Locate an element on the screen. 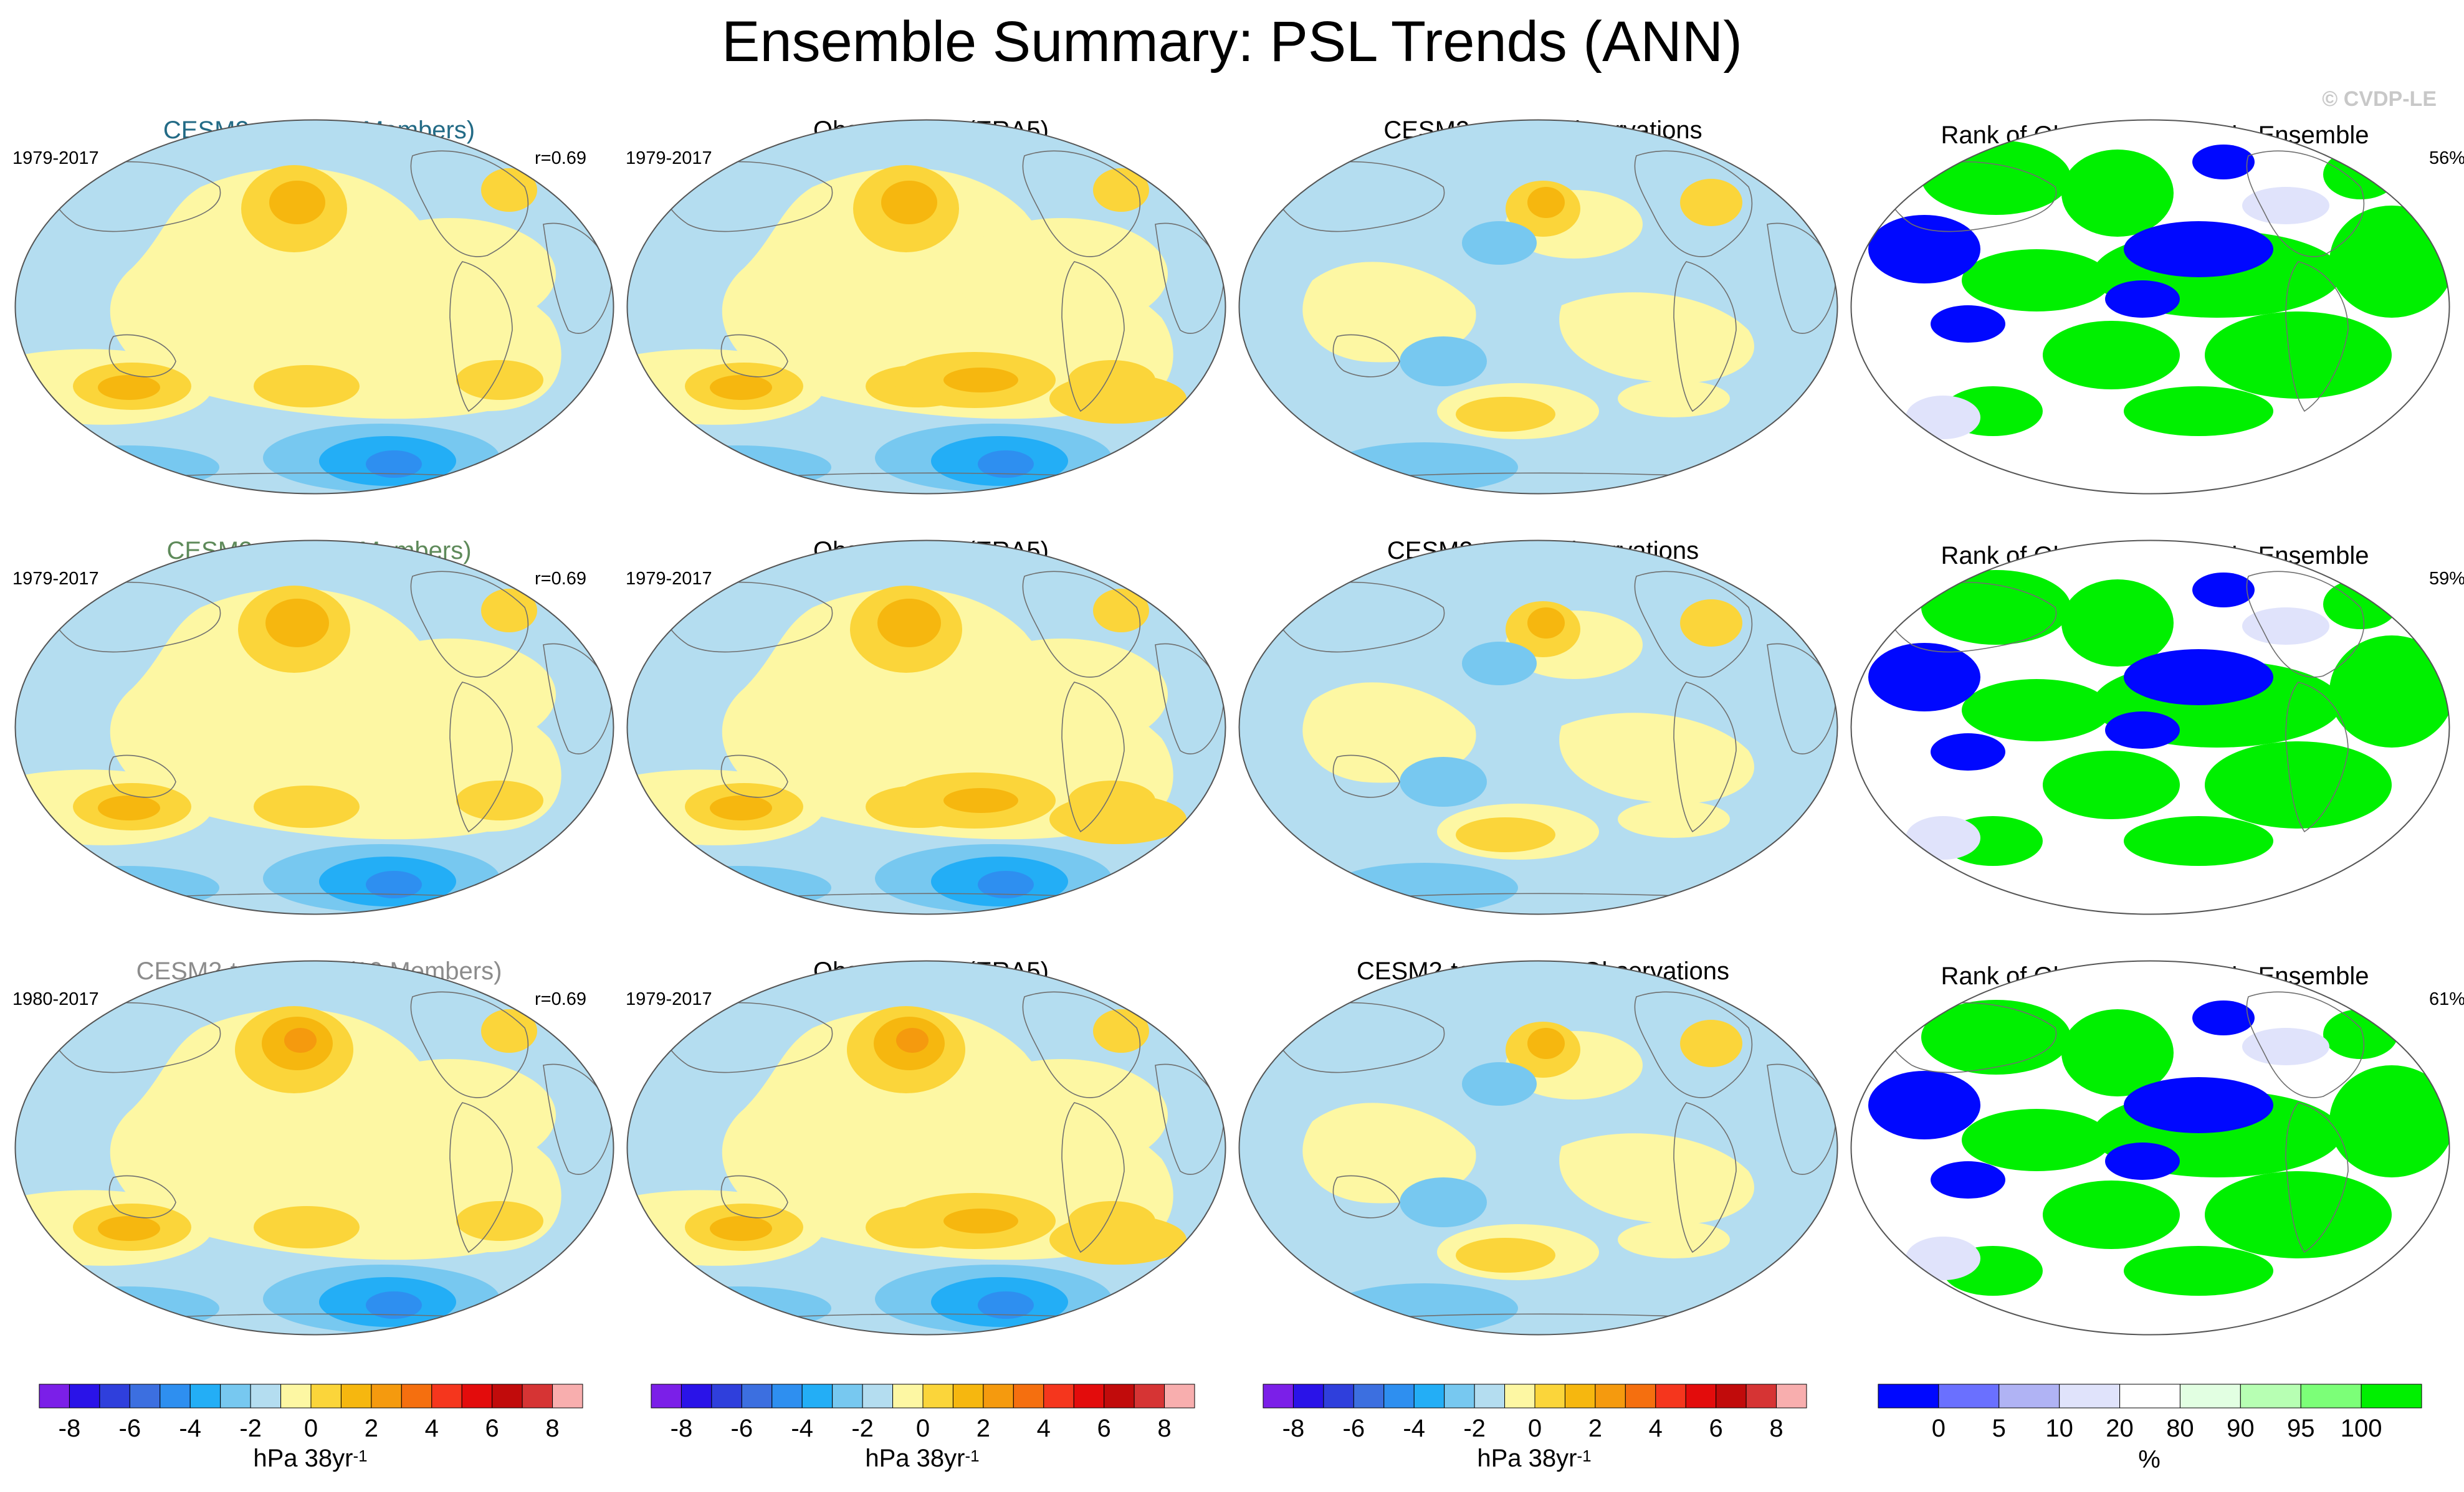  pattern-correlation-label: r=0.69 is located at coordinates (561, 579).